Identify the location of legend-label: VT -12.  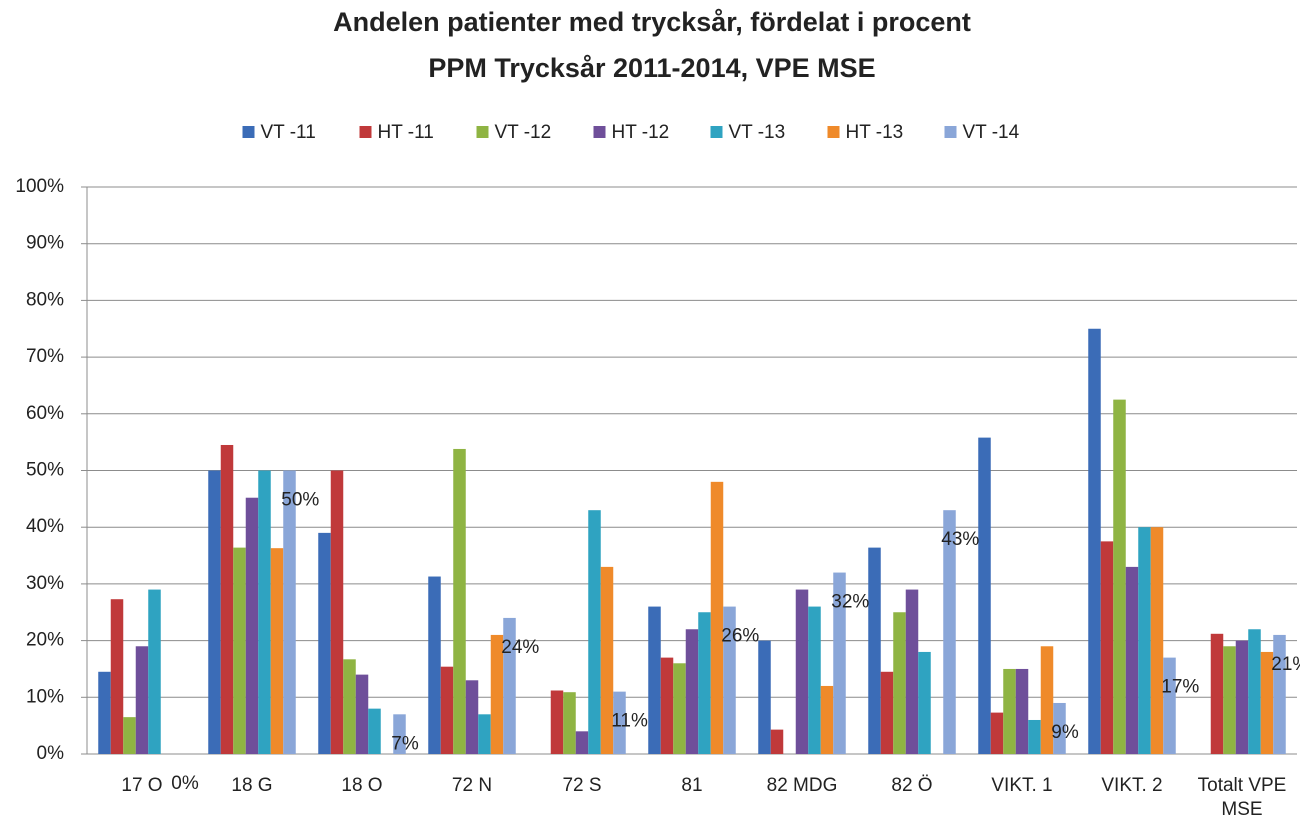
(523, 132).